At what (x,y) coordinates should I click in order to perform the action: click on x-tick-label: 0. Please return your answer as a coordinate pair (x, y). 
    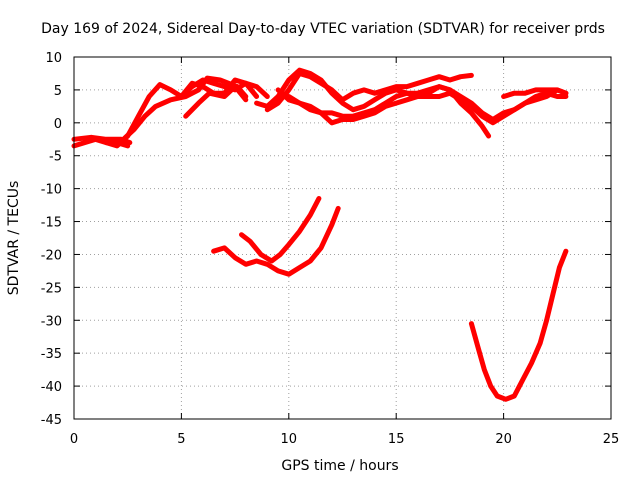
    Looking at the image, I should click on (74, 439).